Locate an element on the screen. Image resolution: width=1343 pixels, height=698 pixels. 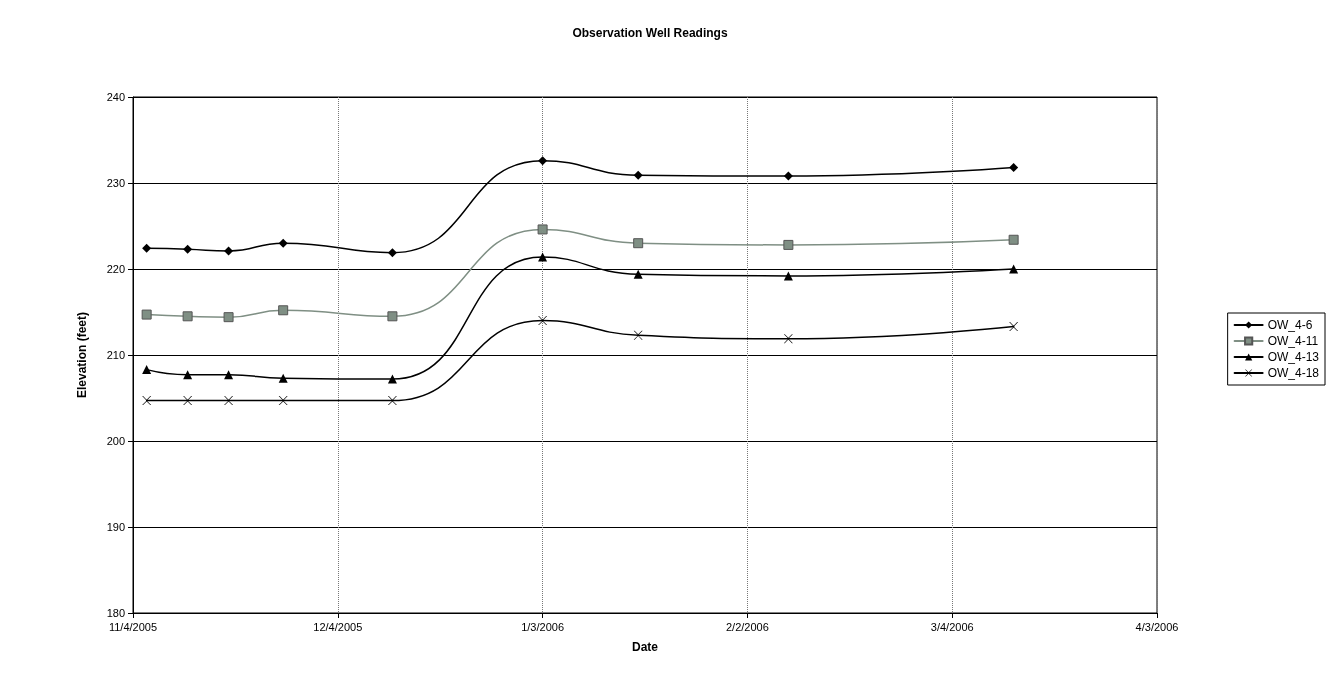
legend-label: OW_4-6 is located at coordinates (1290, 325).